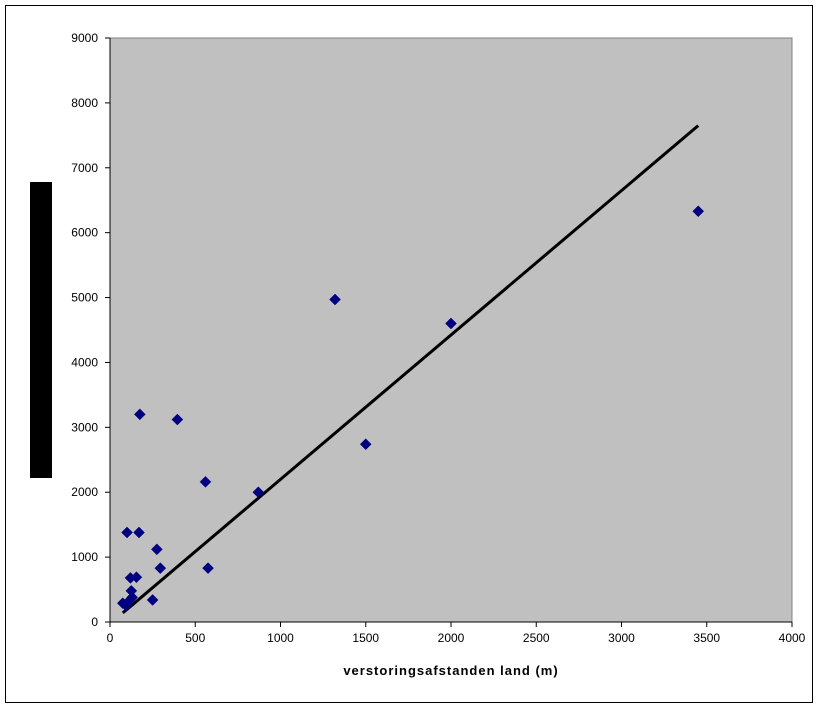  I want to click on y-tick-label: 2000, so click(84, 492).